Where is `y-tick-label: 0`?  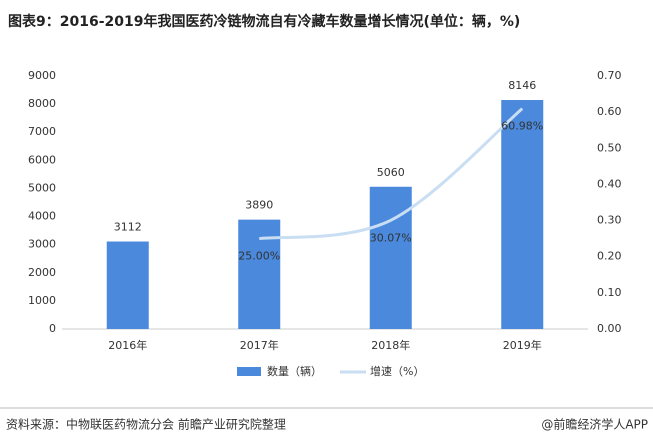
y-tick-label: 0 is located at coordinates (52, 328).